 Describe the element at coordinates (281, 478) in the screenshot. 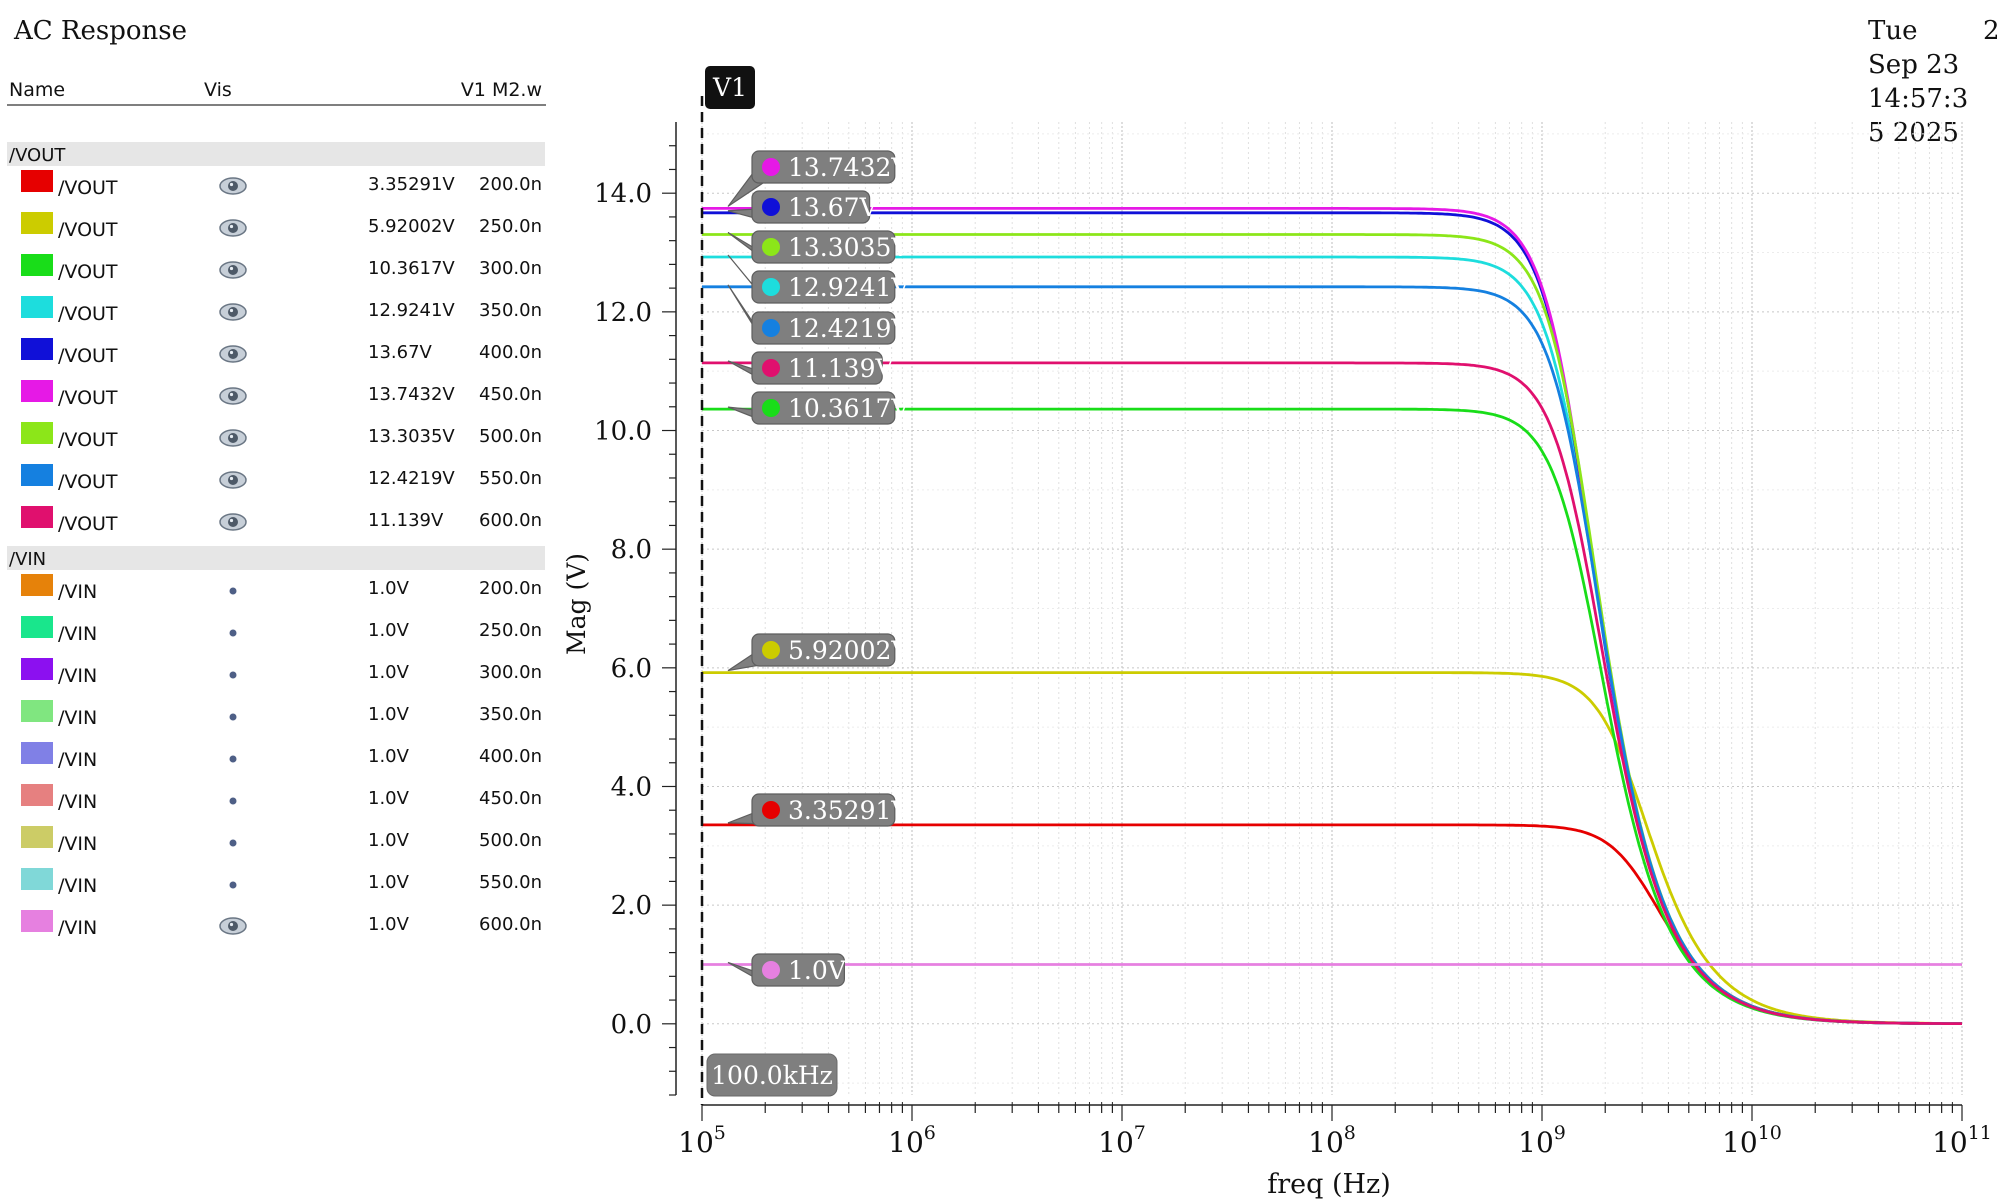

I see `table-row: /VOUT 12.4219V 550.0n` at that location.